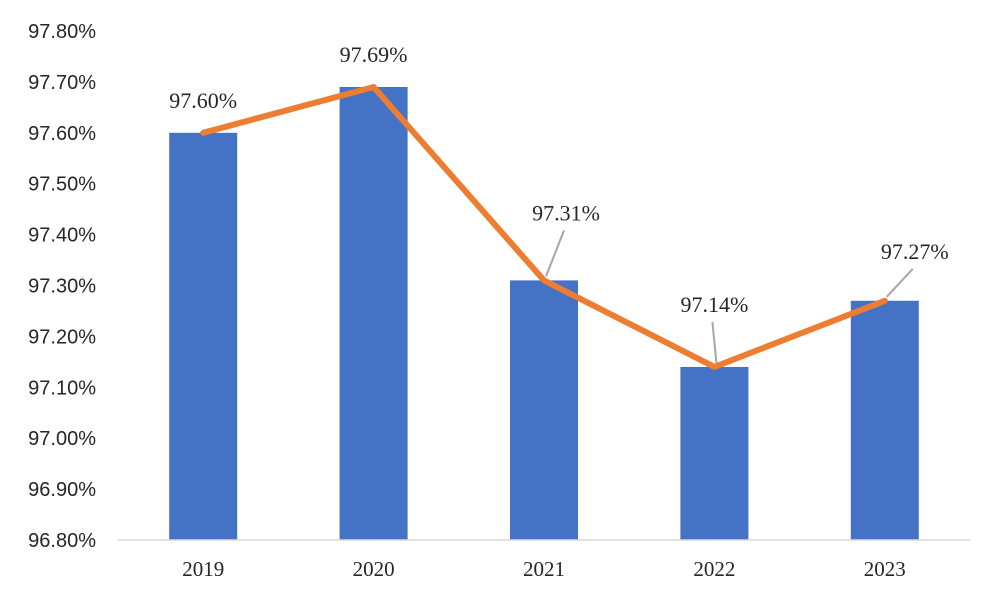  What do you see at coordinates (62, 439) in the screenshot?
I see `y-tick-label: 97.00%` at bounding box center [62, 439].